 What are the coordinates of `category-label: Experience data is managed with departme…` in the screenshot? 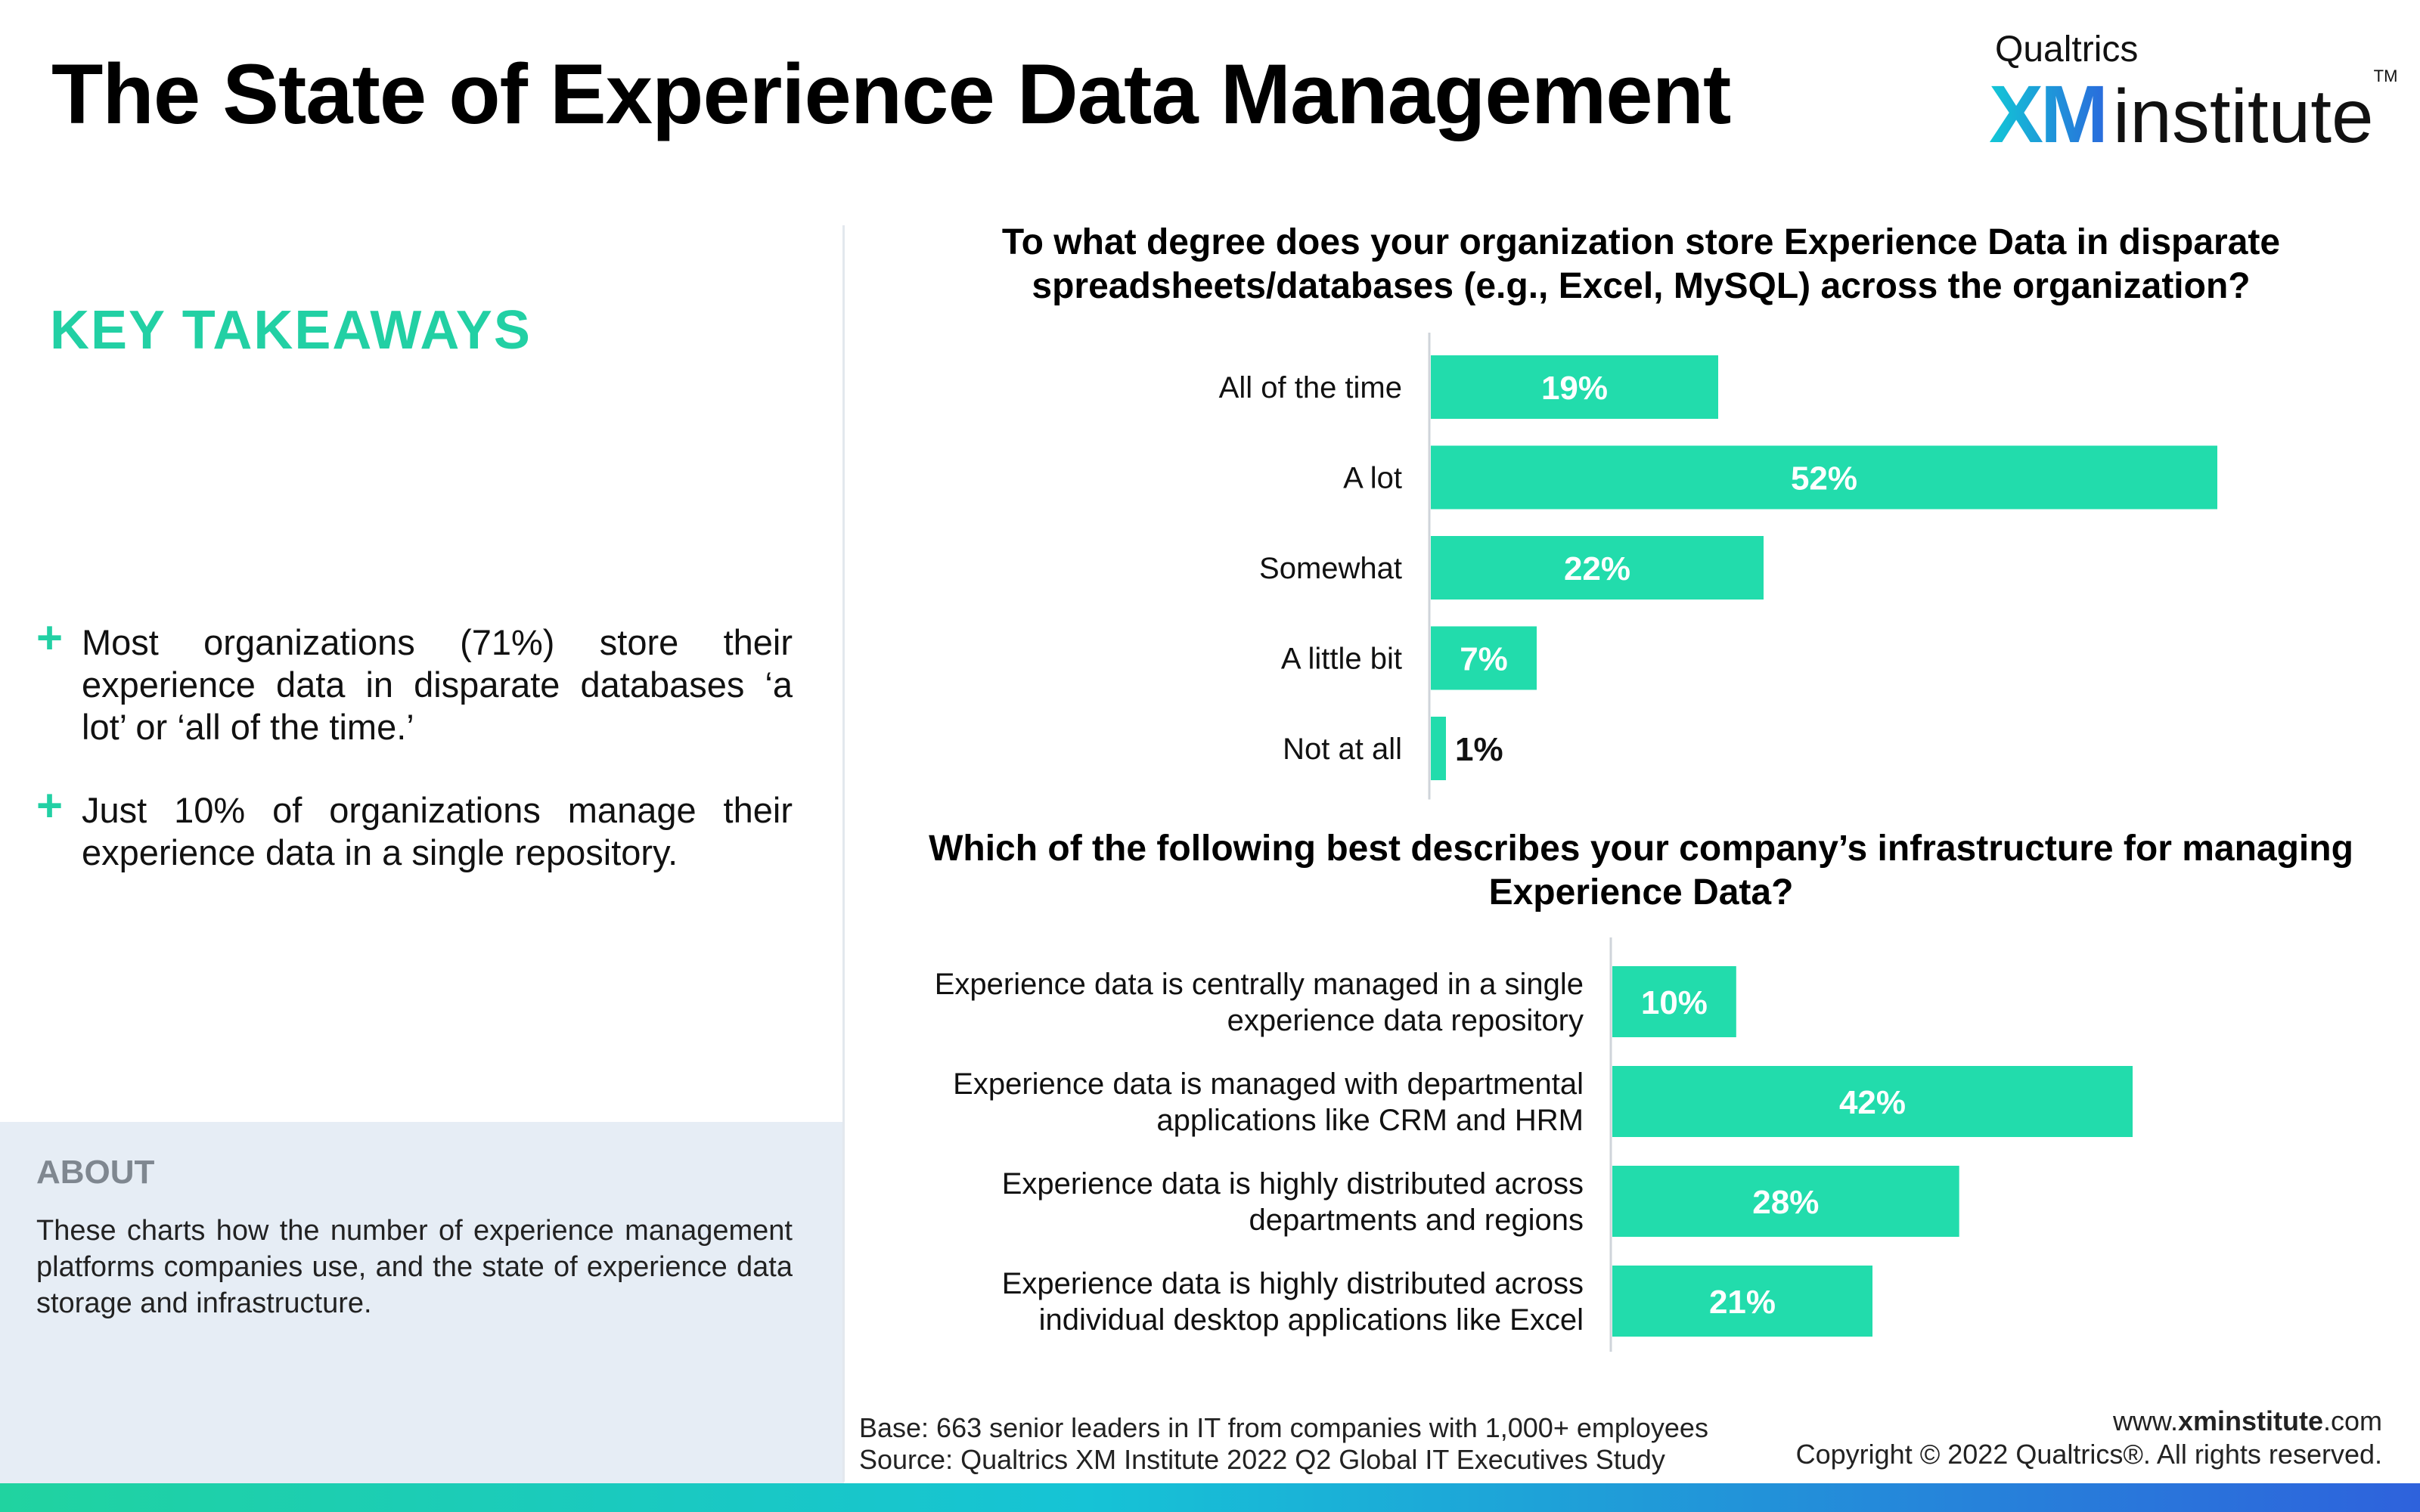 It's located at (1268, 1102).